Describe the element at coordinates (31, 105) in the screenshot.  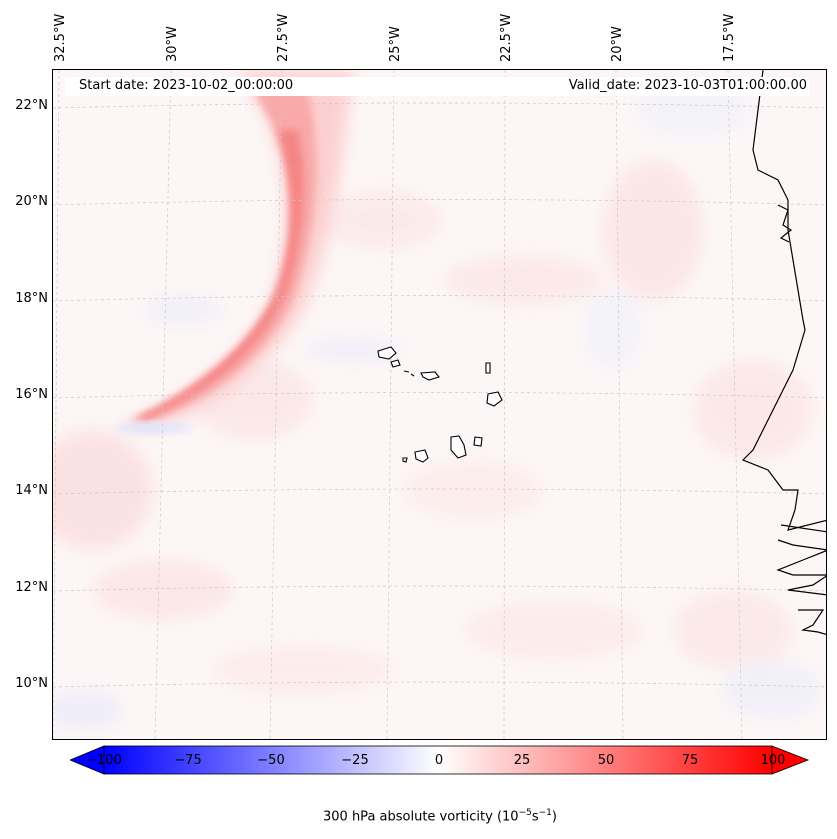
I see `lat-label-22n: 22°N` at that location.